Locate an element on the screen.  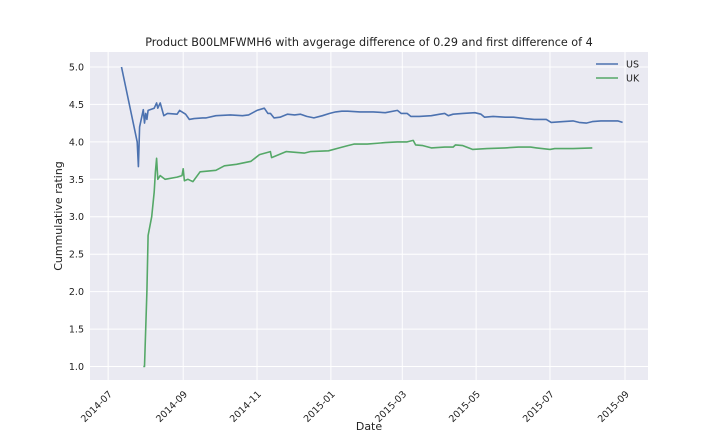
y-tick-label: 1.0 is located at coordinates (76, 367).